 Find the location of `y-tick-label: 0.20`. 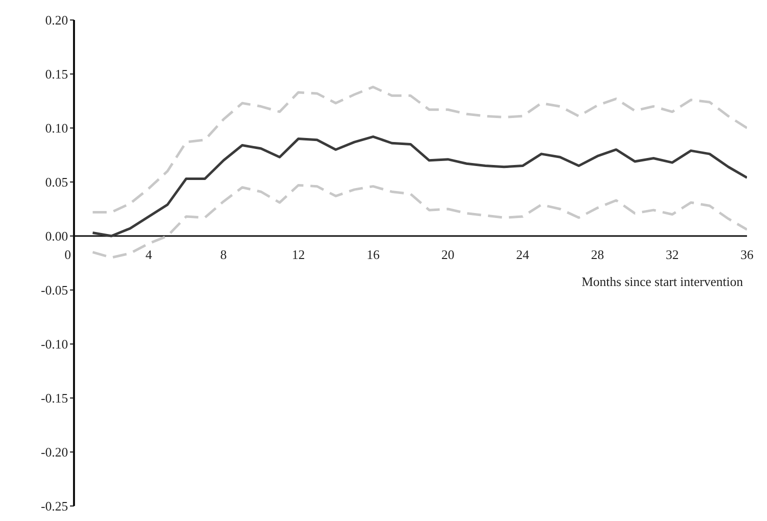

y-tick-label: 0.20 is located at coordinates (56, 20).